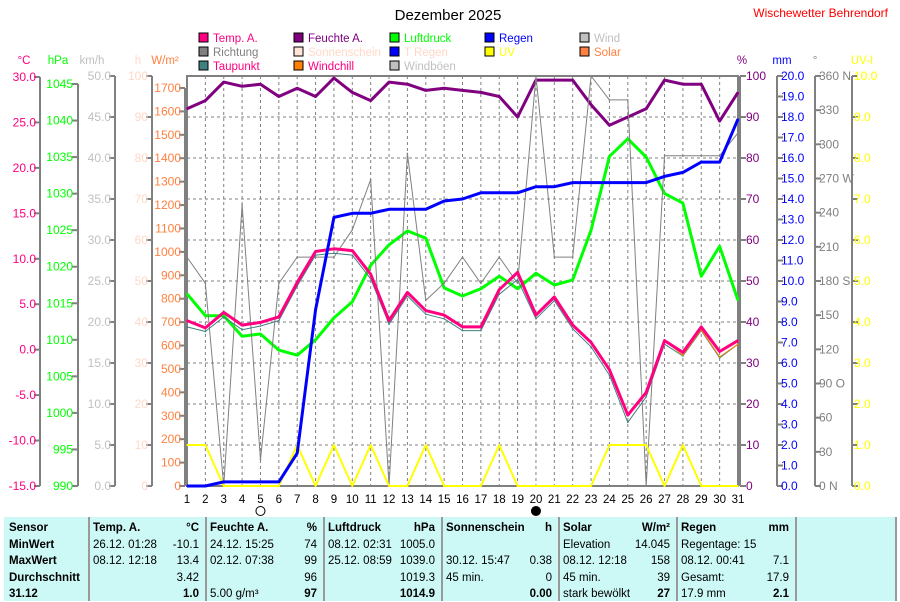 Image resolution: width=900 pixels, height=602 pixels. What do you see at coordinates (862, 281) in the screenshot?
I see `uv-tick-label: 5.0` at bounding box center [862, 281].